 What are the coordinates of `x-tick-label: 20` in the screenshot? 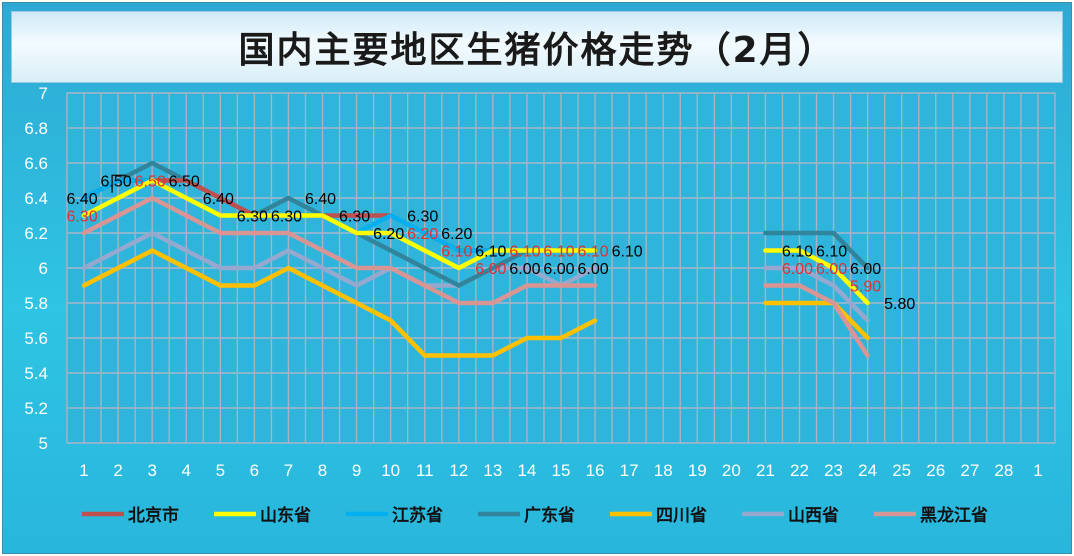 It's located at (731, 470).